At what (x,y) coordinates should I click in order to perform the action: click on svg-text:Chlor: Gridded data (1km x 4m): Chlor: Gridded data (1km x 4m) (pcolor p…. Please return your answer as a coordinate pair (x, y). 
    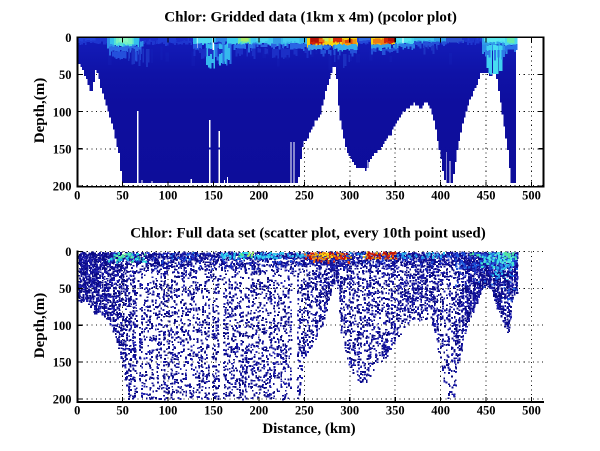
    Looking at the image, I should click on (310, 18).